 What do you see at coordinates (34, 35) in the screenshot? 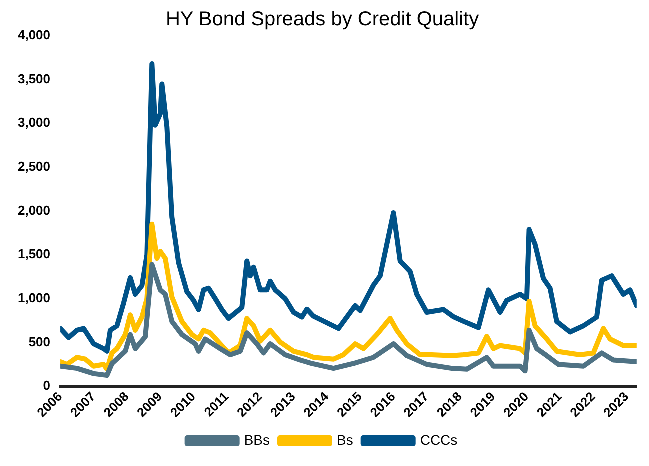
I see `y-tick-label: 4,000` at bounding box center [34, 35].